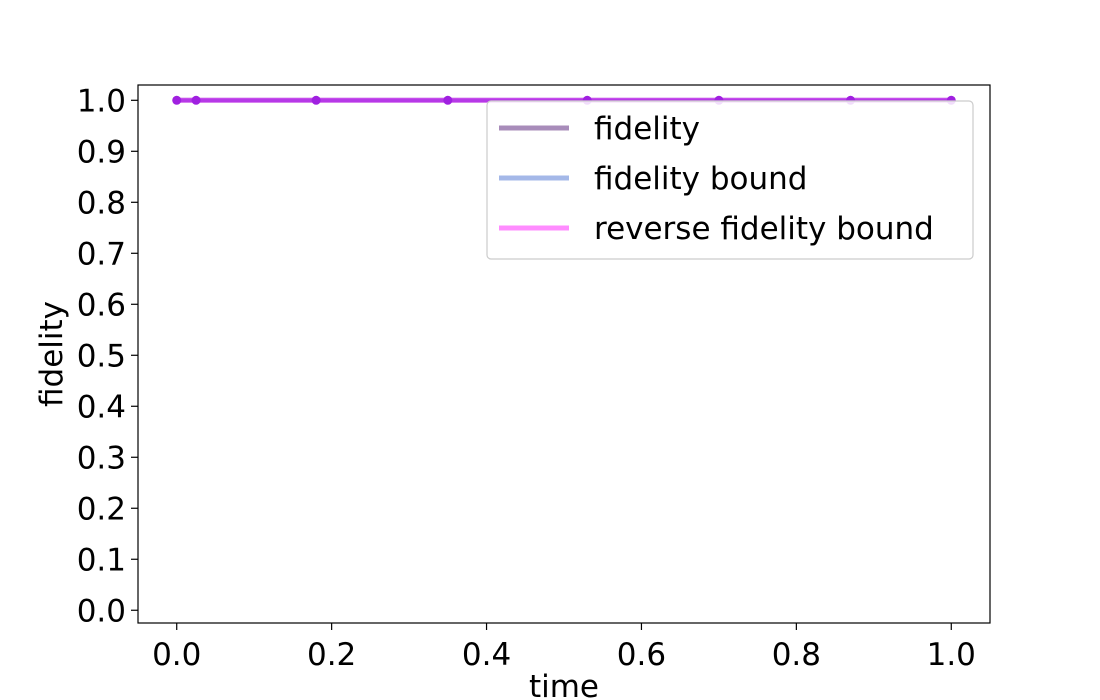 Image resolution: width=1100 pixels, height=700 pixels. Describe the element at coordinates (331, 655) in the screenshot. I see `x-tick-label: 0.2` at that location.